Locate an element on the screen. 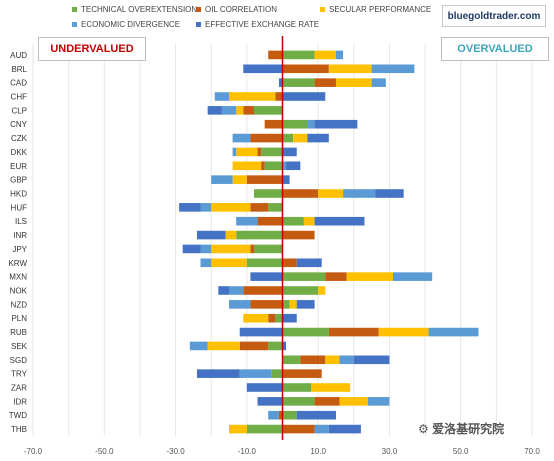  category-label: CHF is located at coordinates (19, 97).